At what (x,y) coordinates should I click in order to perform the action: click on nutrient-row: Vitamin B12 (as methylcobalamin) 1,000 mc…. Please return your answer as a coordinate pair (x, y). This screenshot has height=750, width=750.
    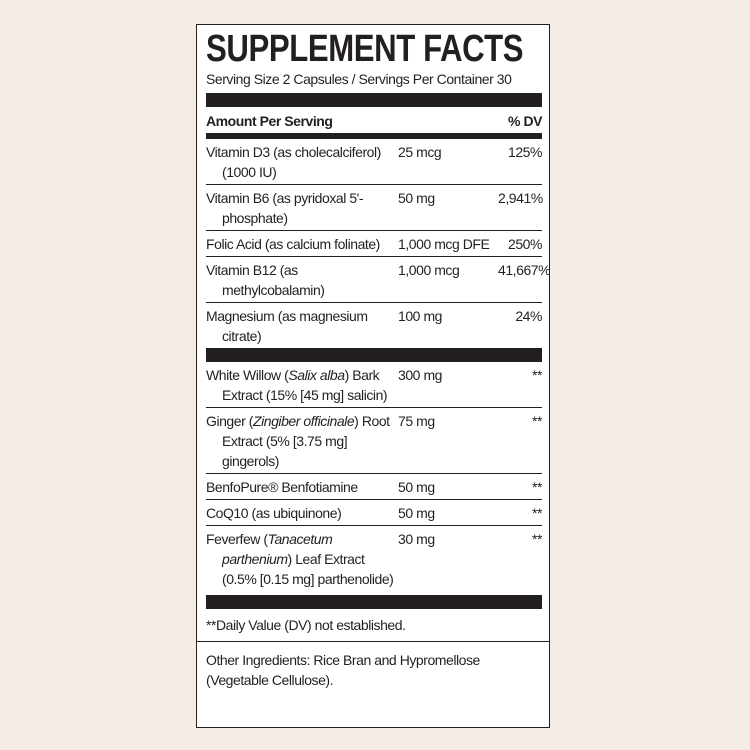
    Looking at the image, I should click on (378, 280).